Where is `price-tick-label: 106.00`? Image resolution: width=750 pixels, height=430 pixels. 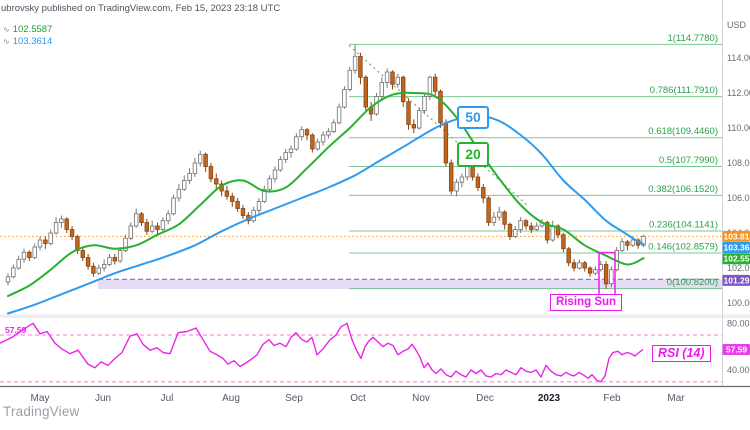 price-tick-label: 106.00 is located at coordinates (738, 198).